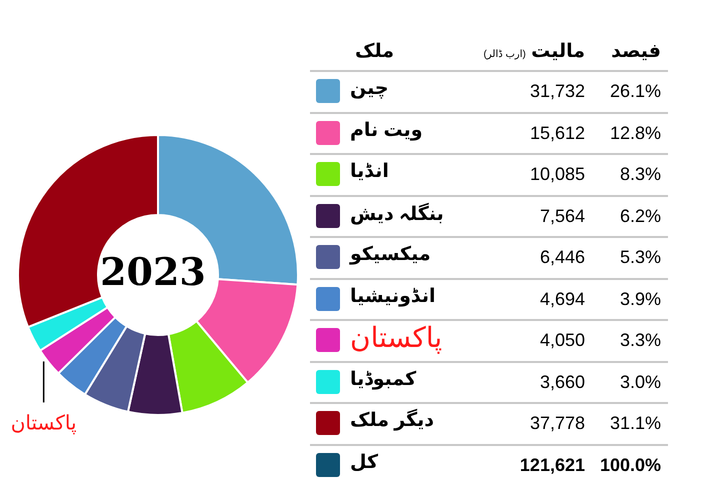 The height and width of the screenshot is (498, 703). What do you see at coordinates (636, 51) in the screenshot?
I see `text: فیصد` at bounding box center [636, 51].